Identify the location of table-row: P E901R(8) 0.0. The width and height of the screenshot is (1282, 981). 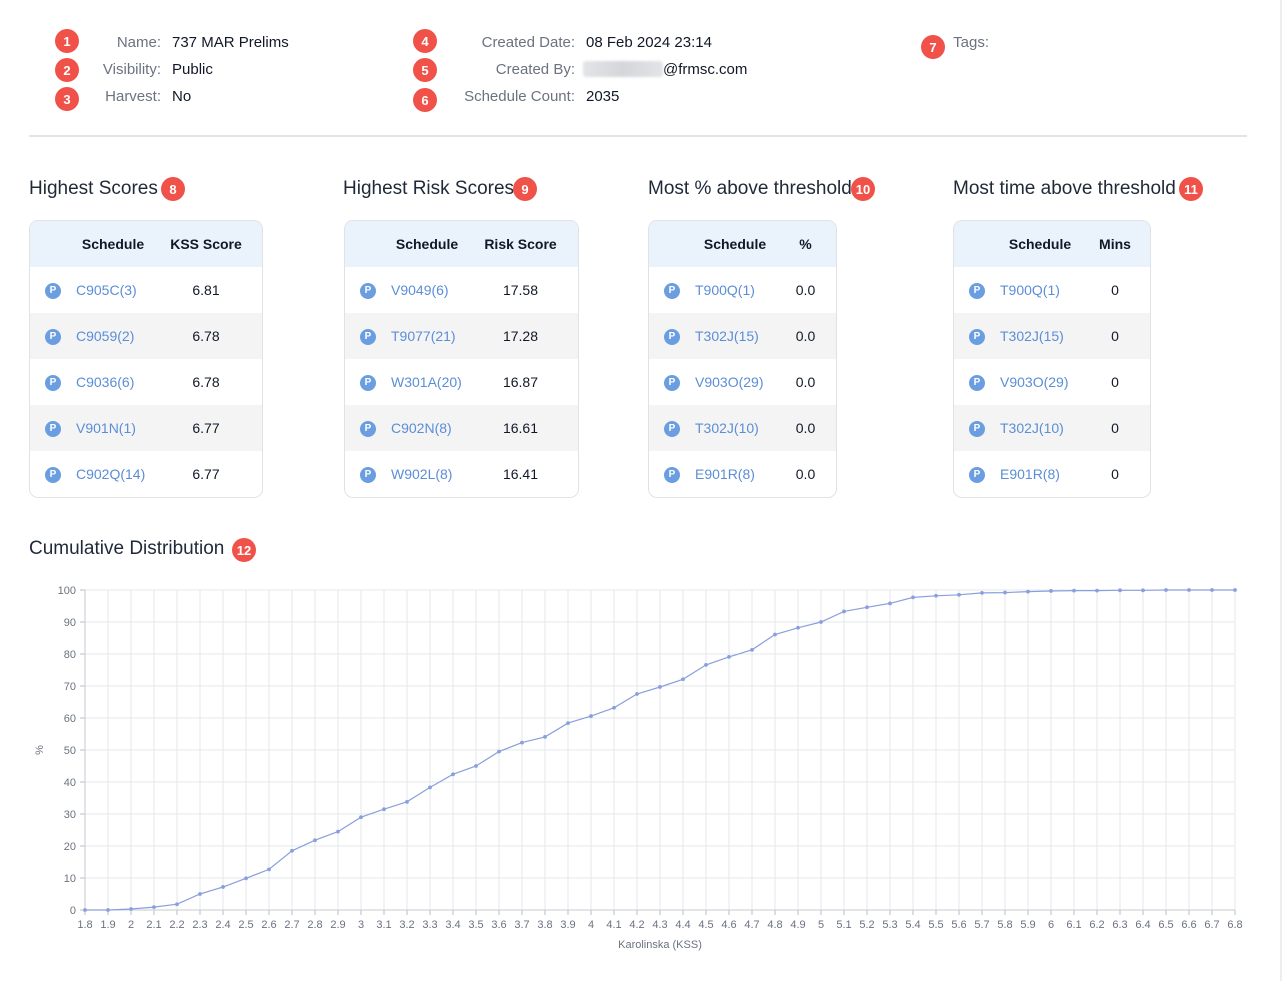
(742, 474).